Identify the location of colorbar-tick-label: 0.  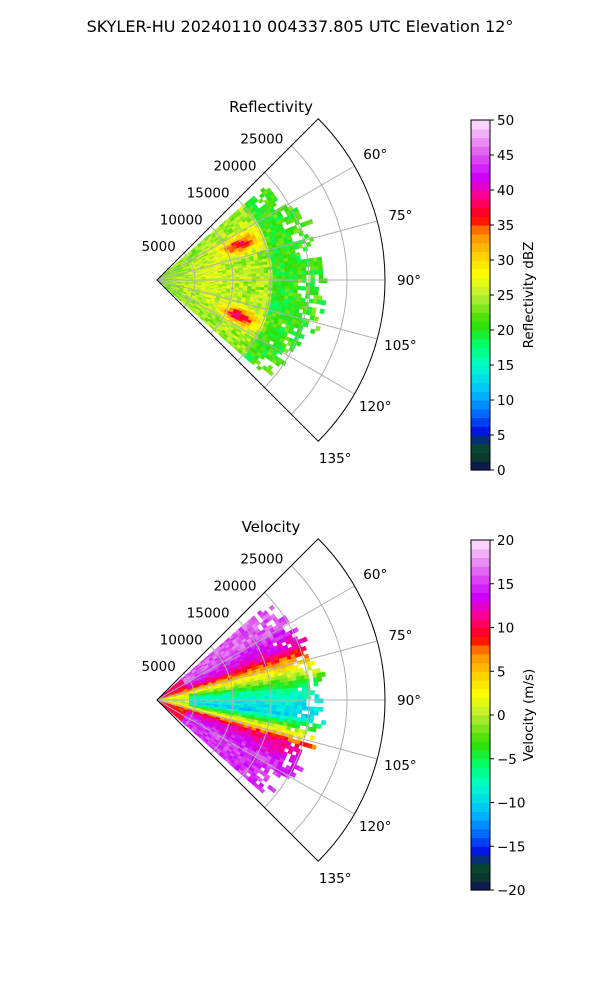
(501, 471).